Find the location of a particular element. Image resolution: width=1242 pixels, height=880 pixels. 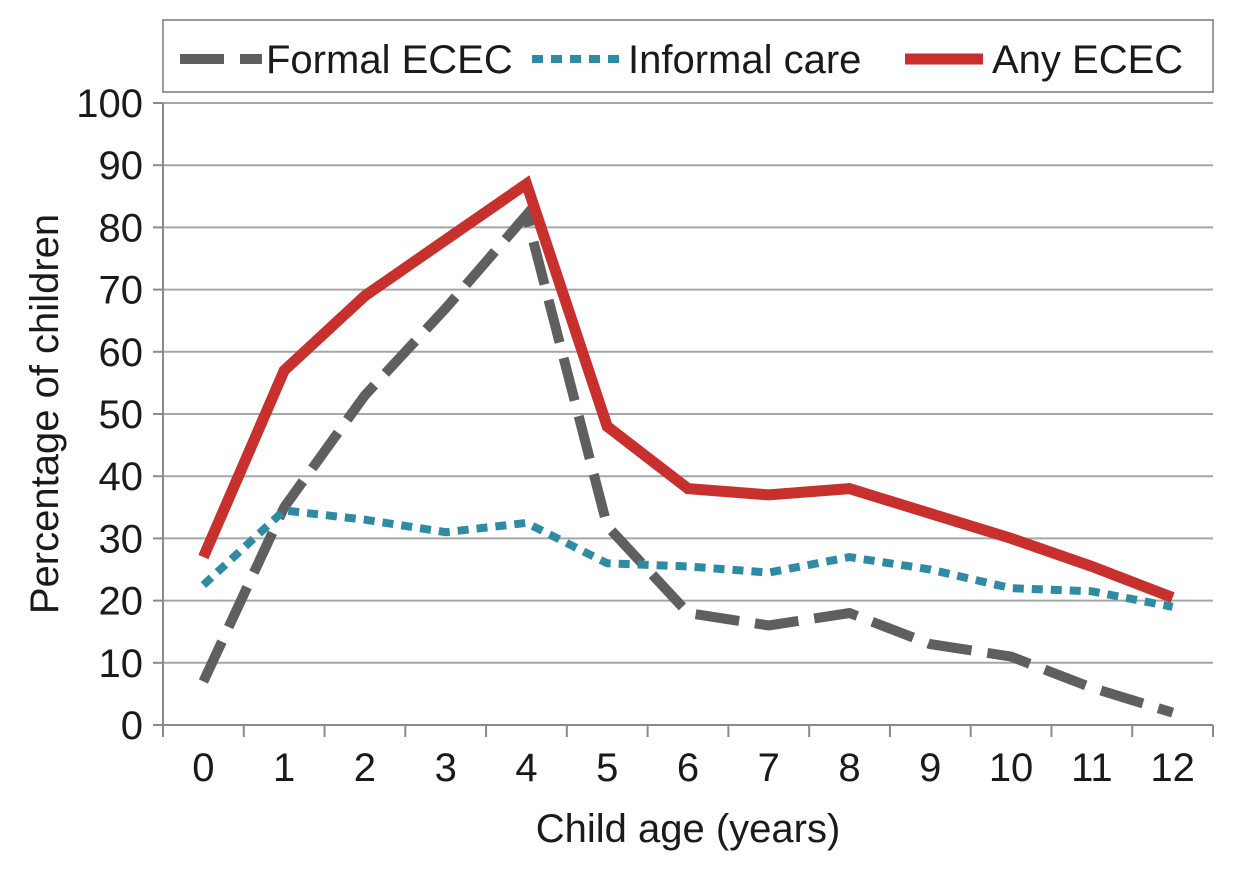

x-tick-label: 7 is located at coordinates (769, 768).